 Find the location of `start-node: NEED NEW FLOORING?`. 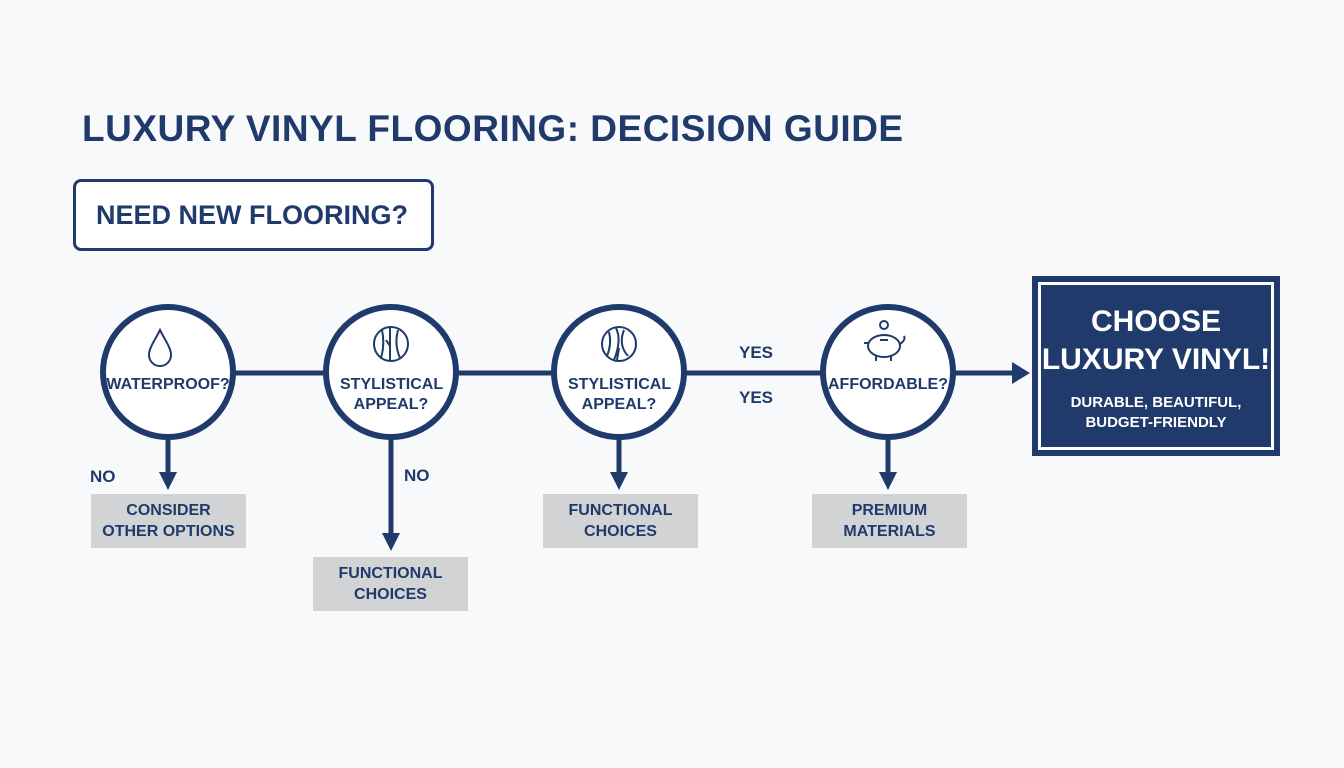

start-node: NEED NEW FLOORING? is located at coordinates (253, 215).